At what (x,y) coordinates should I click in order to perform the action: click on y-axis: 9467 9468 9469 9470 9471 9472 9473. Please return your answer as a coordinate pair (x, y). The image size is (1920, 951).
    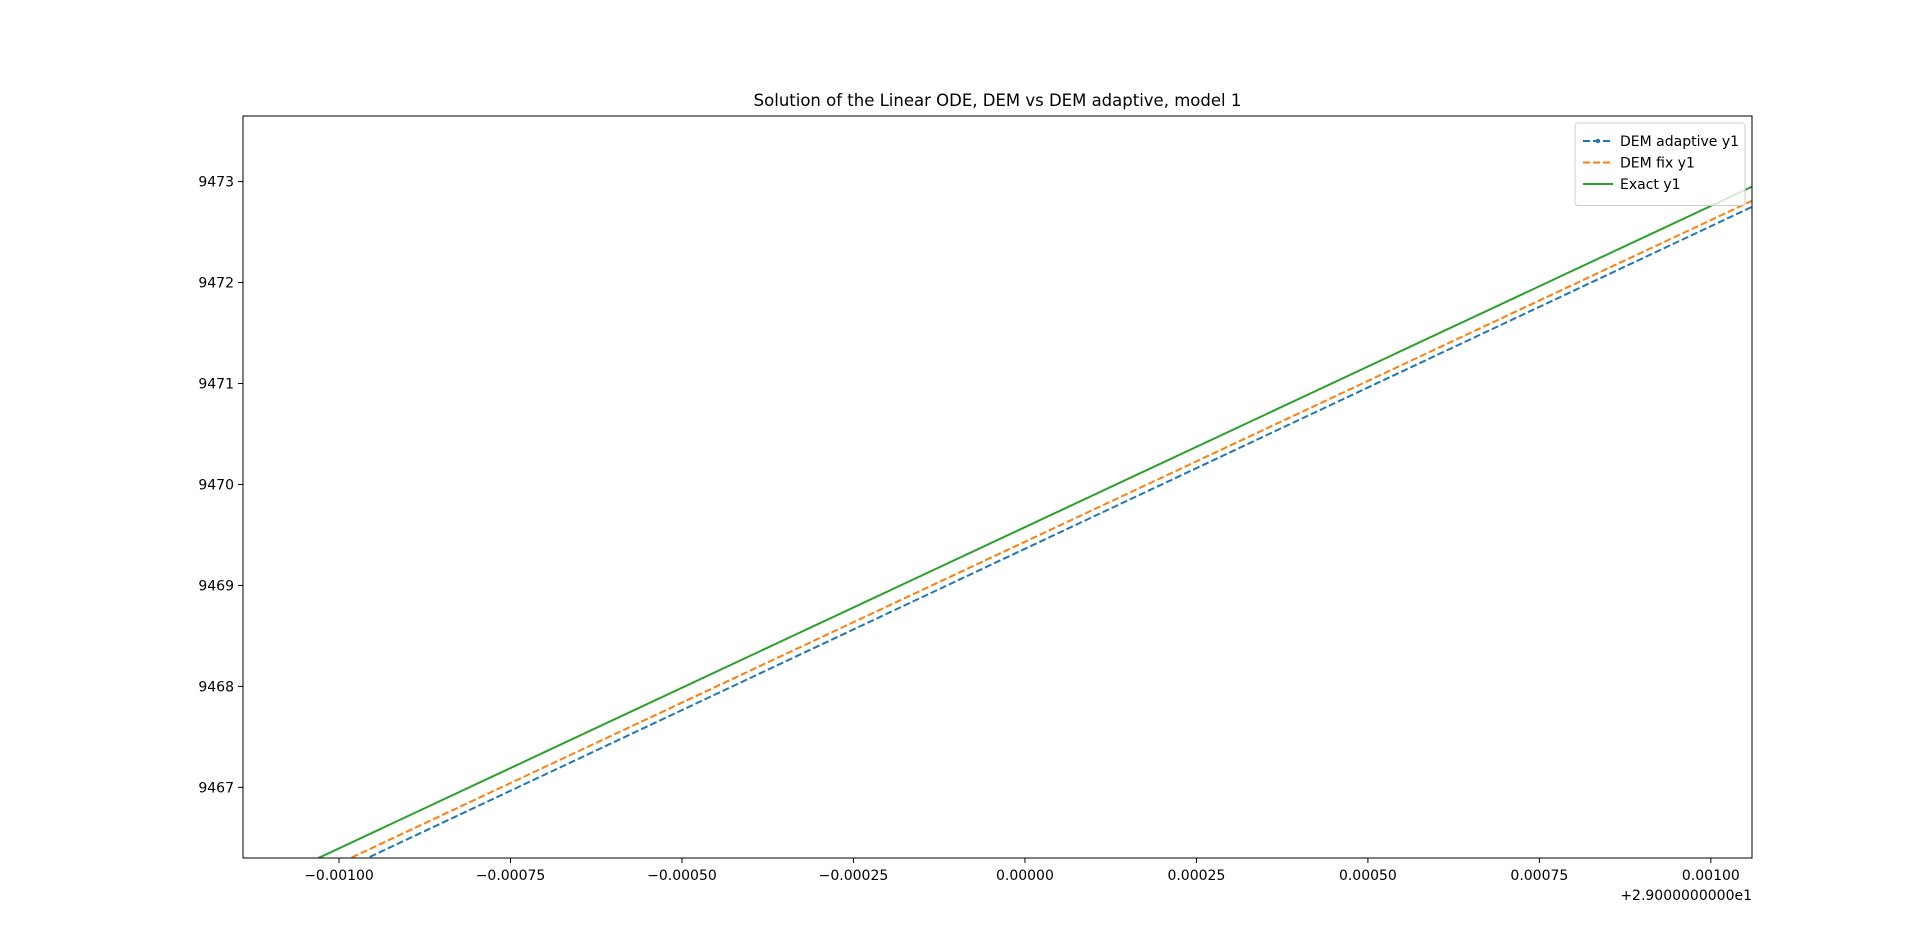
    Looking at the image, I should click on (220, 485).